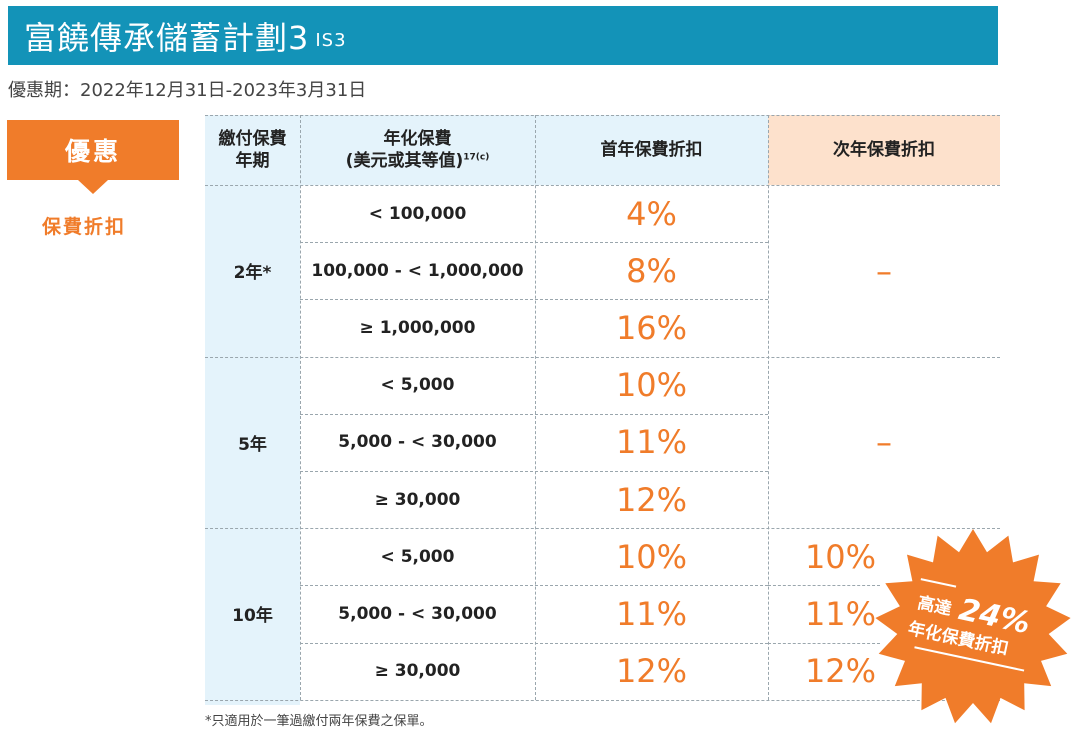 The image size is (1080, 738). I want to click on header-second-year: 次年保費折扣, so click(884, 149).